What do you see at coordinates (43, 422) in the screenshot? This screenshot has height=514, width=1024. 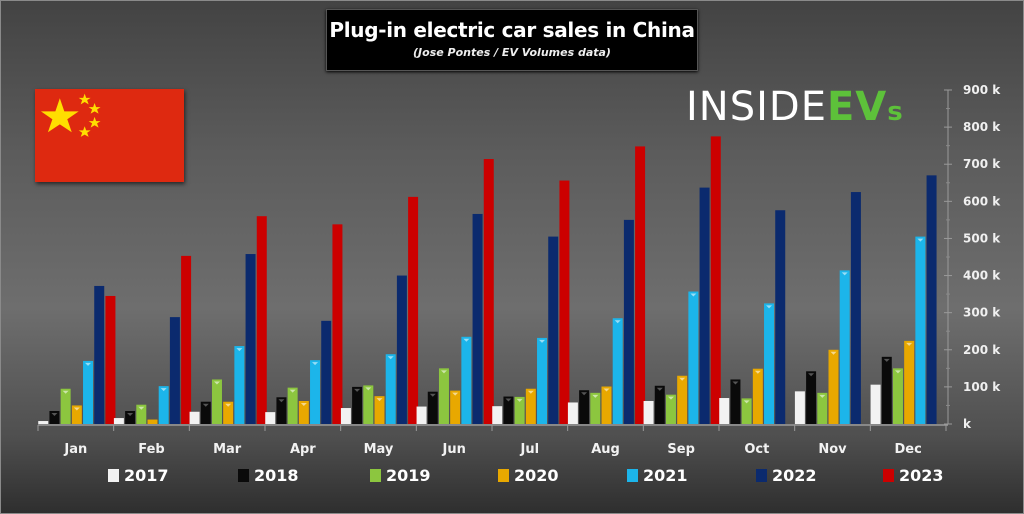 I see `bar-2017-jan` at bounding box center [43, 422].